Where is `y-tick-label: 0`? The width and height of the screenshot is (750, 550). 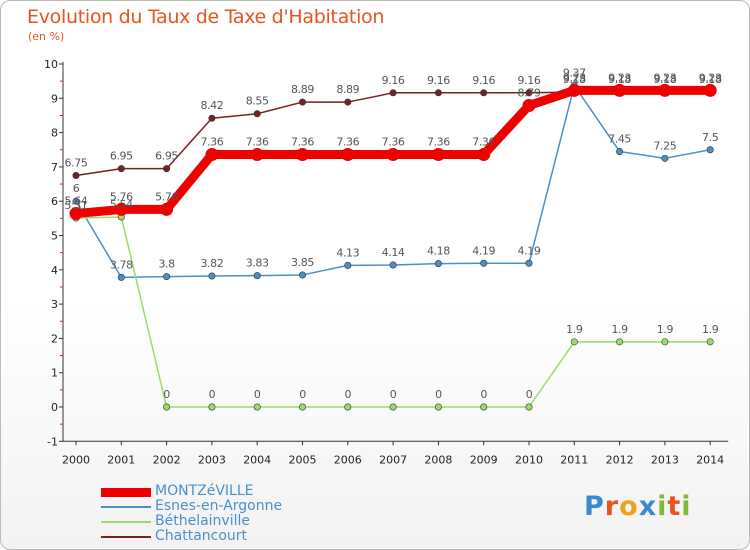
y-tick-label: 0 is located at coordinates (54, 407).